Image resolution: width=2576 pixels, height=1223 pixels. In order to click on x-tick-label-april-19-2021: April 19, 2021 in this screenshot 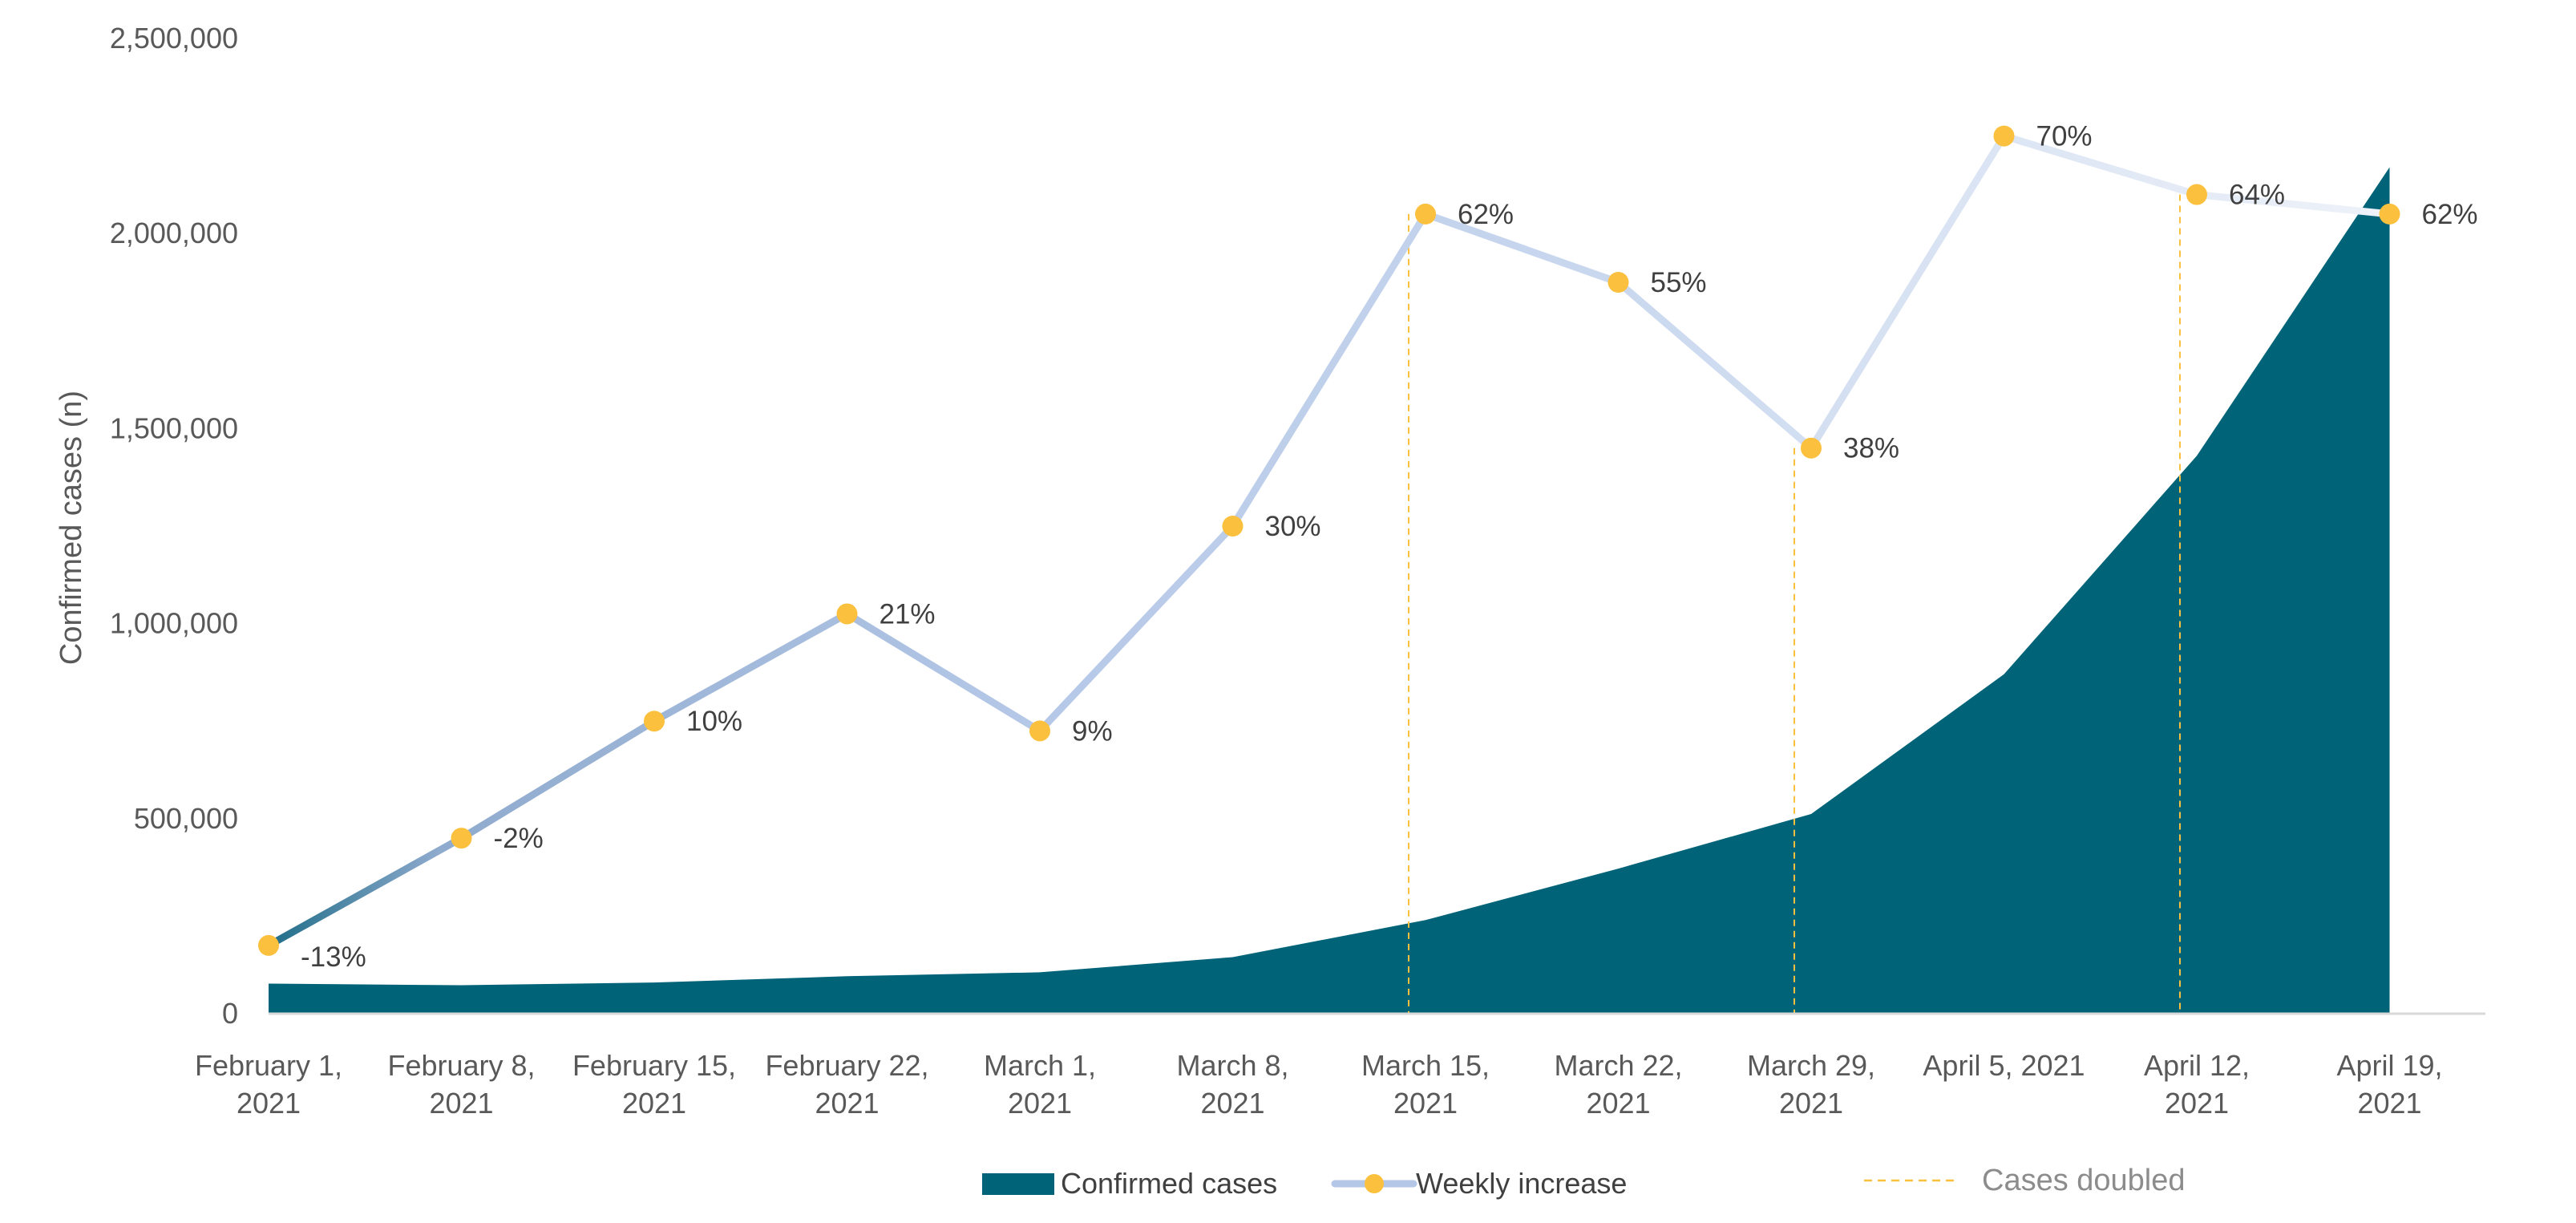, I will do `click(2389, 1084)`.